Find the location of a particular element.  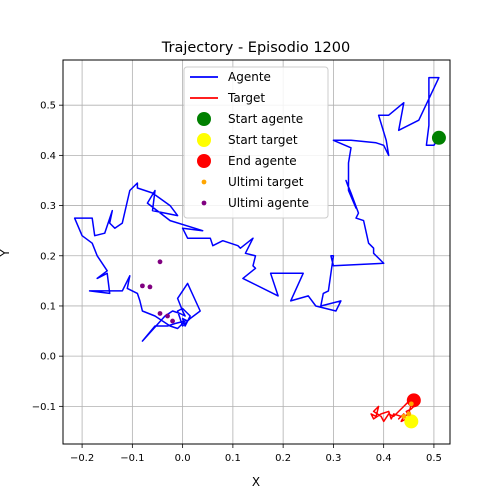

start-target-marker is located at coordinates (411, 421).